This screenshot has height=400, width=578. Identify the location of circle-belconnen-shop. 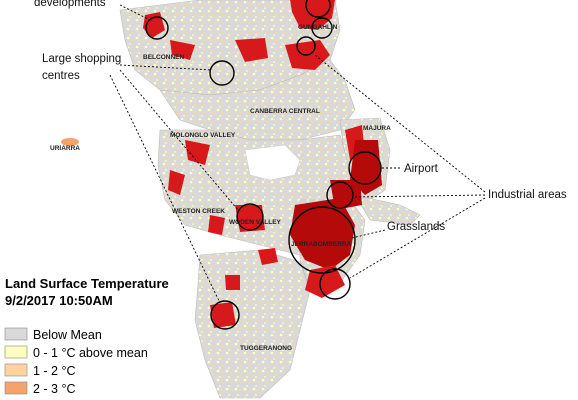
(222, 73).